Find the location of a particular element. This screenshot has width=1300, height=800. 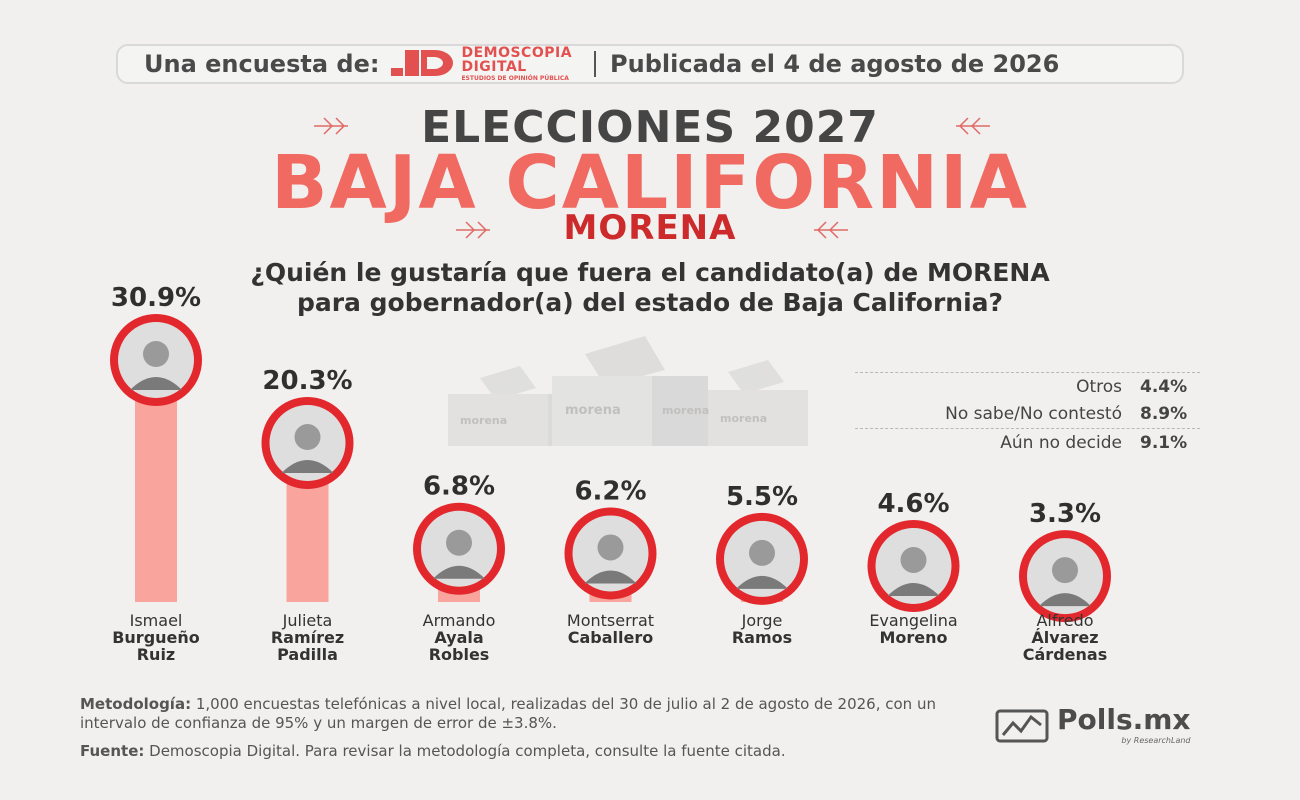

candidate-name: Jorge is located at coordinates (762, 620).